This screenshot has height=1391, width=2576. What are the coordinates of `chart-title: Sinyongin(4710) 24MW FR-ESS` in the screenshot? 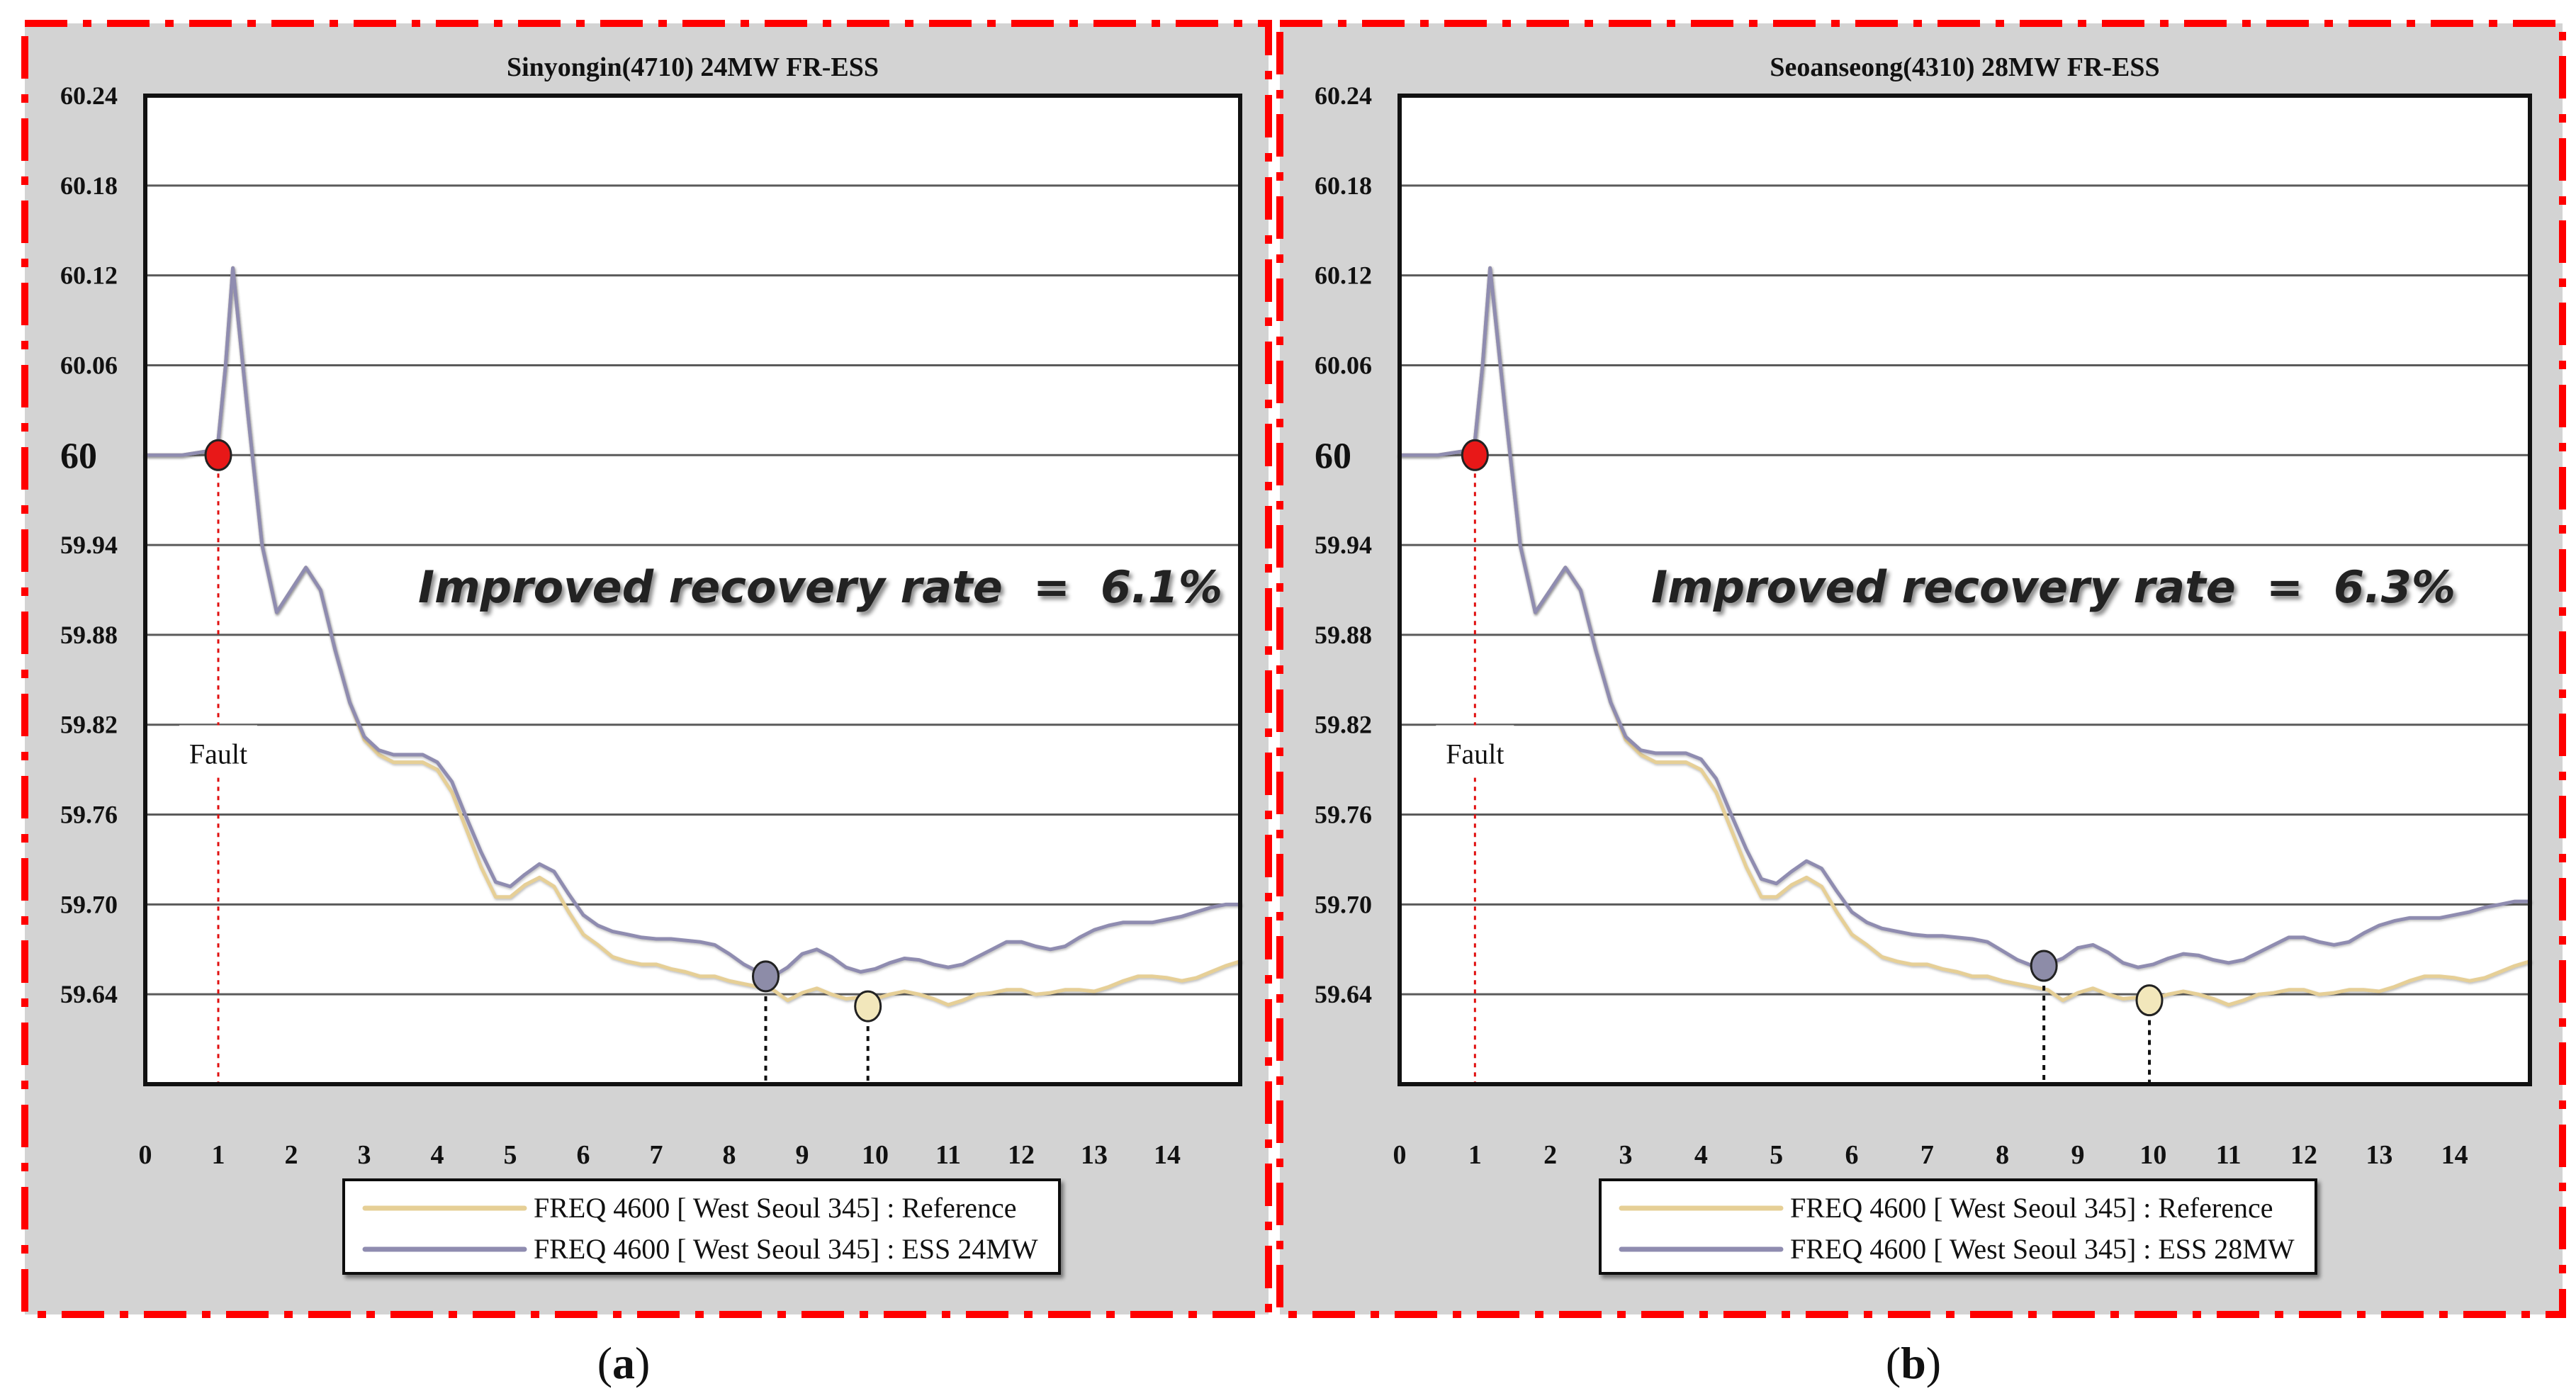 It's located at (693, 67).